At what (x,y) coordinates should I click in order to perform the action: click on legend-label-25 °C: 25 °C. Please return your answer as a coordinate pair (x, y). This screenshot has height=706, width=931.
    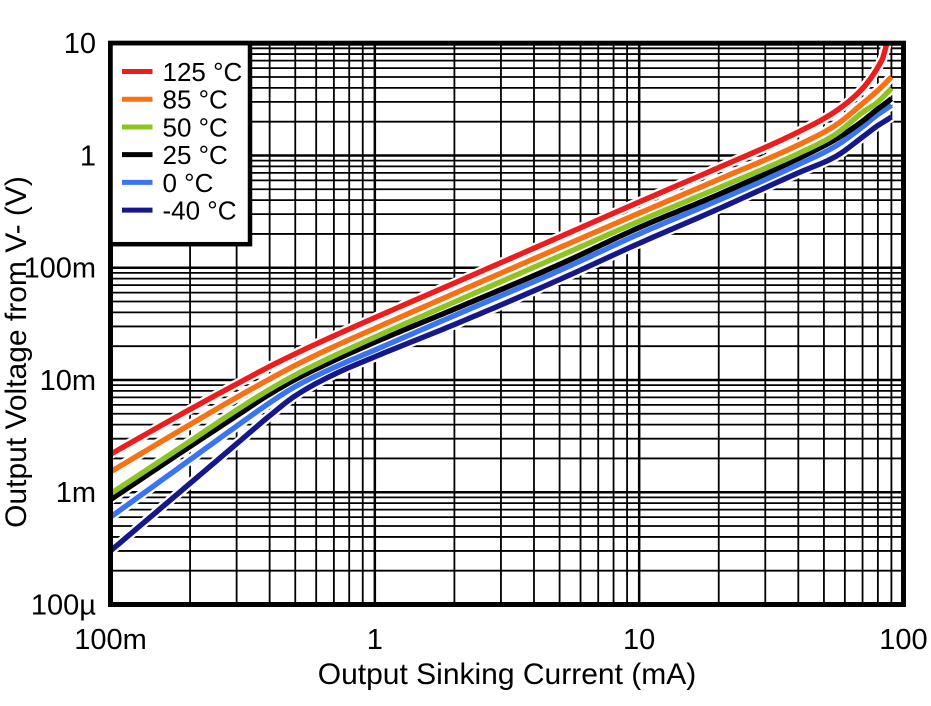
    Looking at the image, I should click on (195, 155).